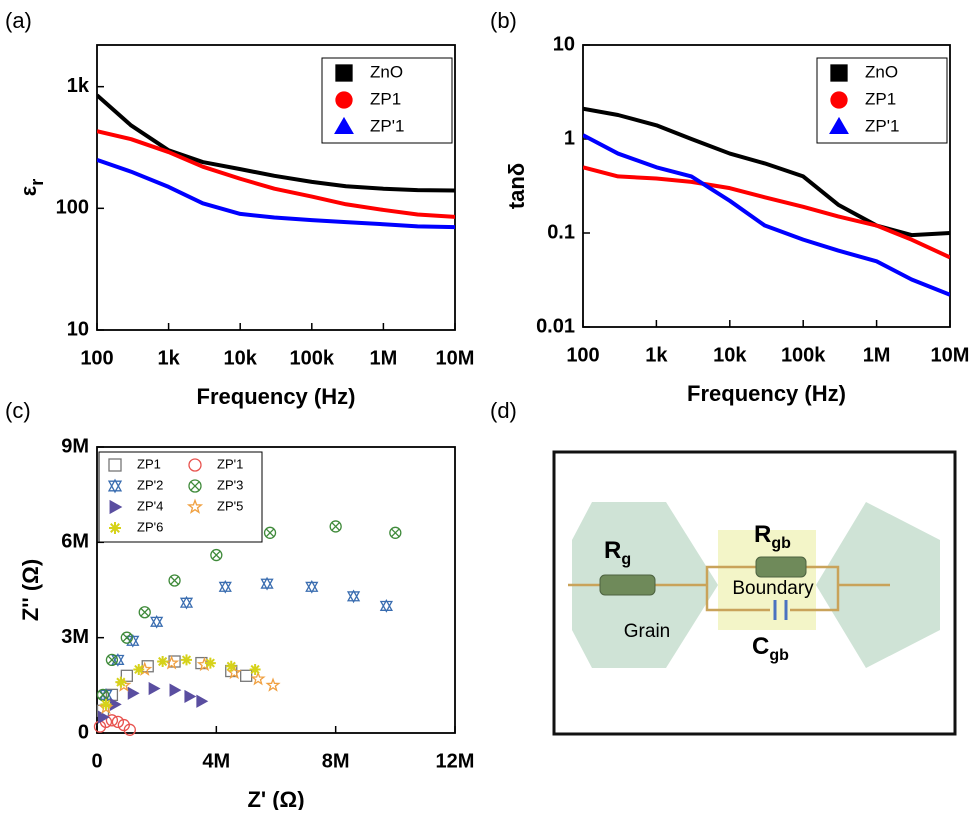 The height and width of the screenshot is (815, 971). I want to click on label: Cgb, so click(770, 648).